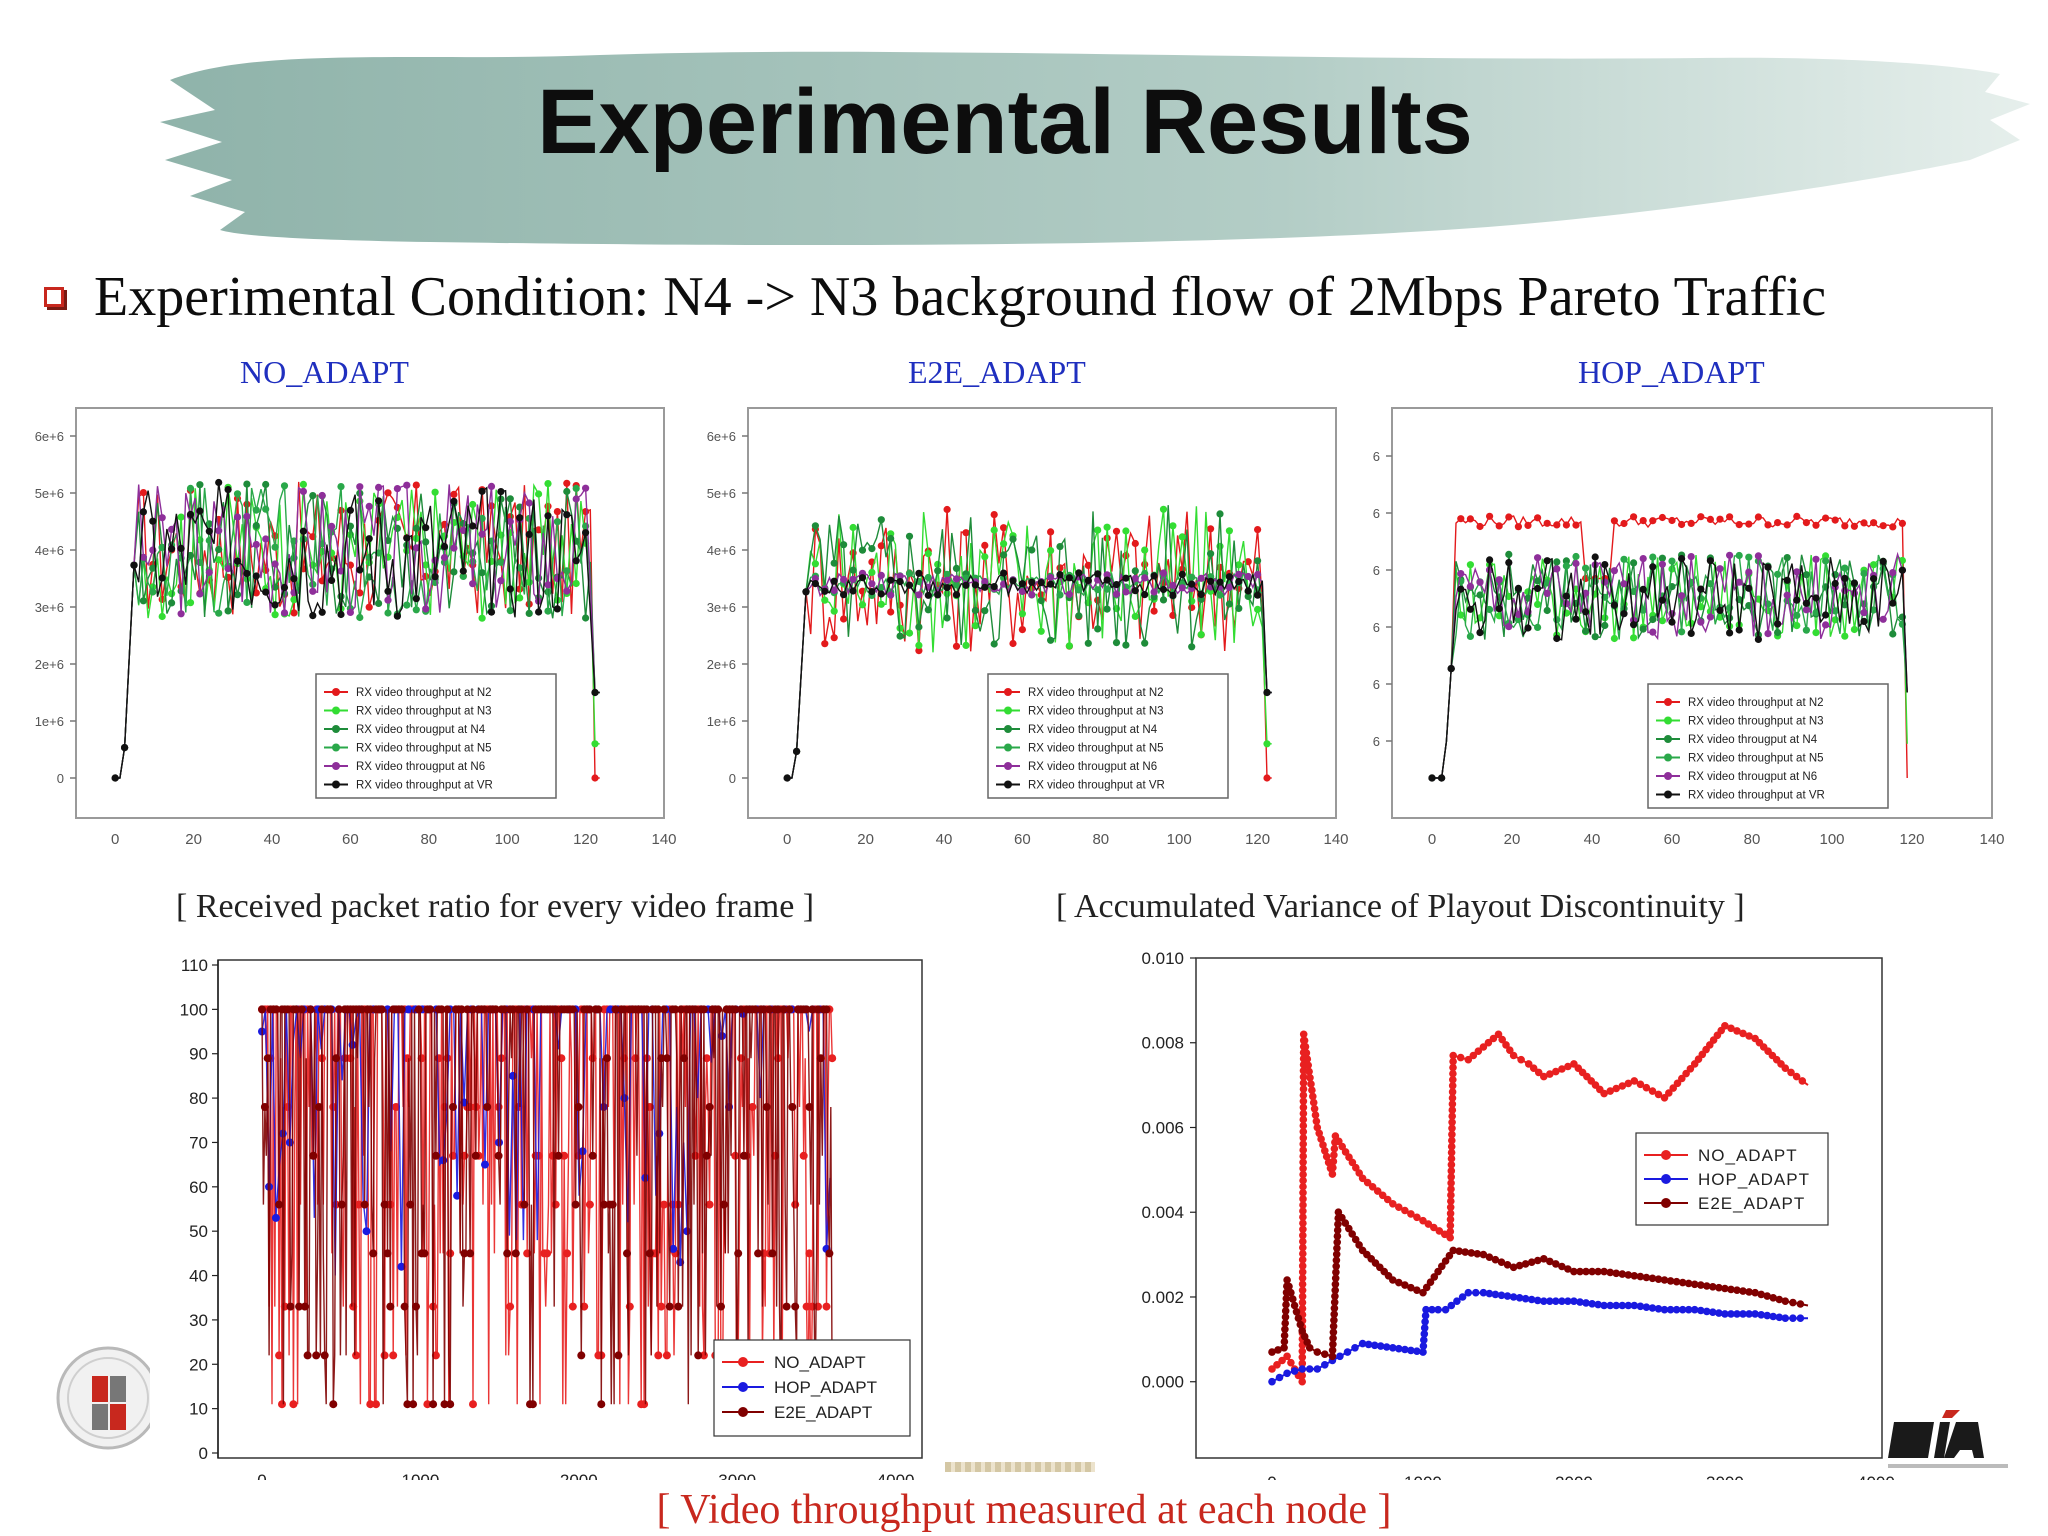  Describe the element at coordinates (1162, 958) in the screenshot. I see `y-tick-label: 0.010` at that location.